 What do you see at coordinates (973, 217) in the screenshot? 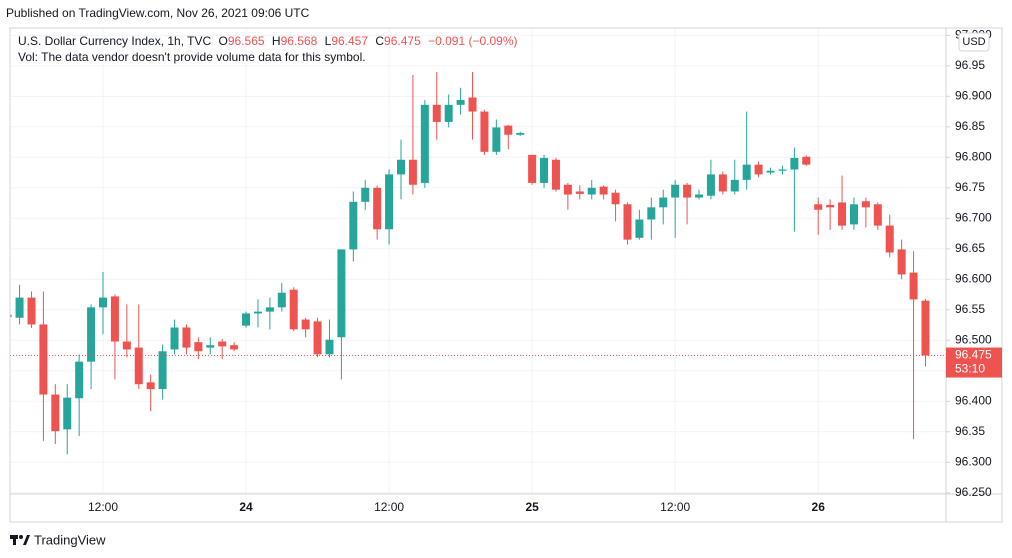
I see `y-tick-label: 96.700` at bounding box center [973, 217].